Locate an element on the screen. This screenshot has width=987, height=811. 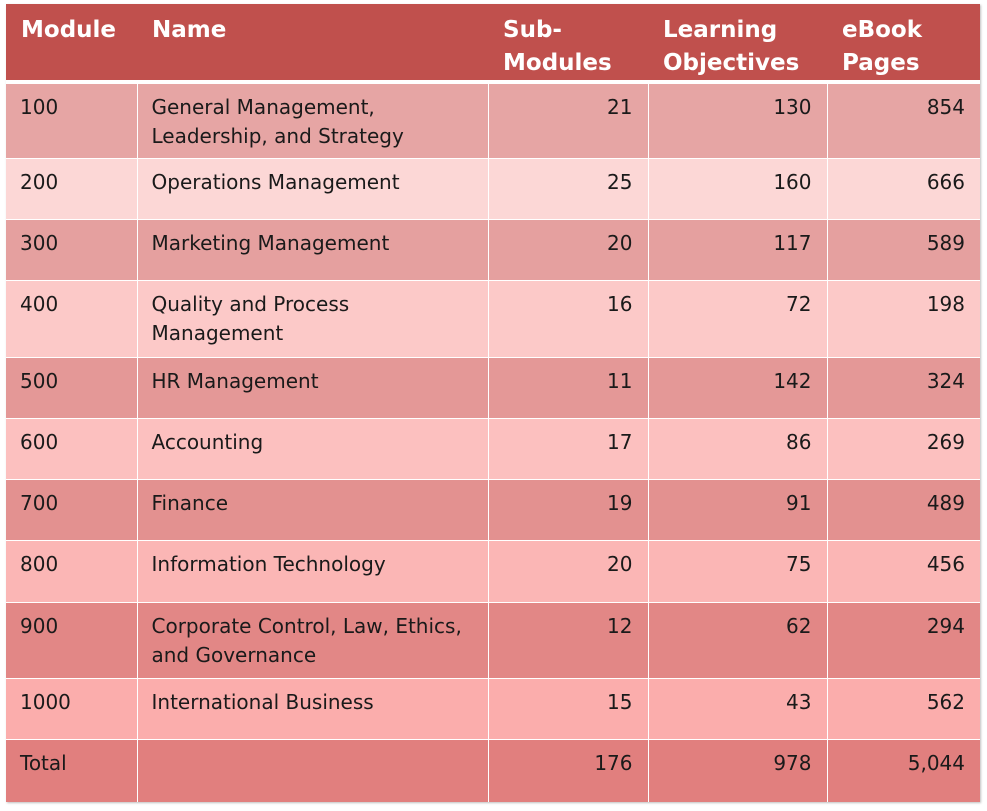
cell-ebook-pages: 562 is located at coordinates (903, 708).